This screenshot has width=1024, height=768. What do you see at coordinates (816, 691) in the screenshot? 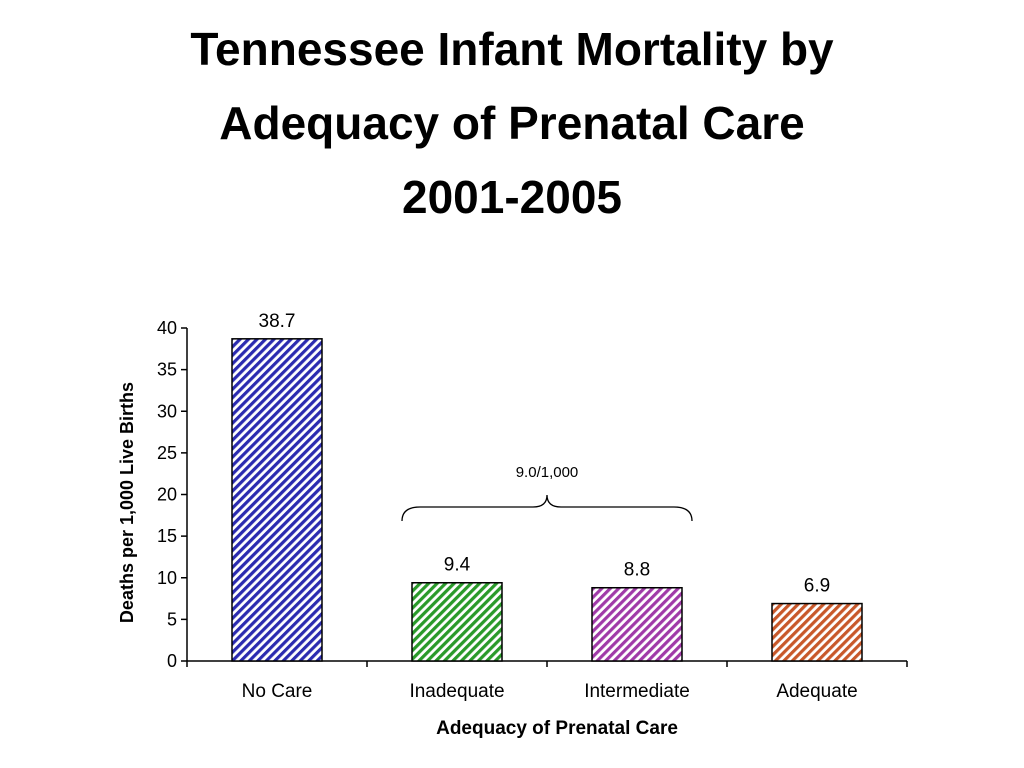
I see `x-category-label: Adequate` at bounding box center [816, 691].